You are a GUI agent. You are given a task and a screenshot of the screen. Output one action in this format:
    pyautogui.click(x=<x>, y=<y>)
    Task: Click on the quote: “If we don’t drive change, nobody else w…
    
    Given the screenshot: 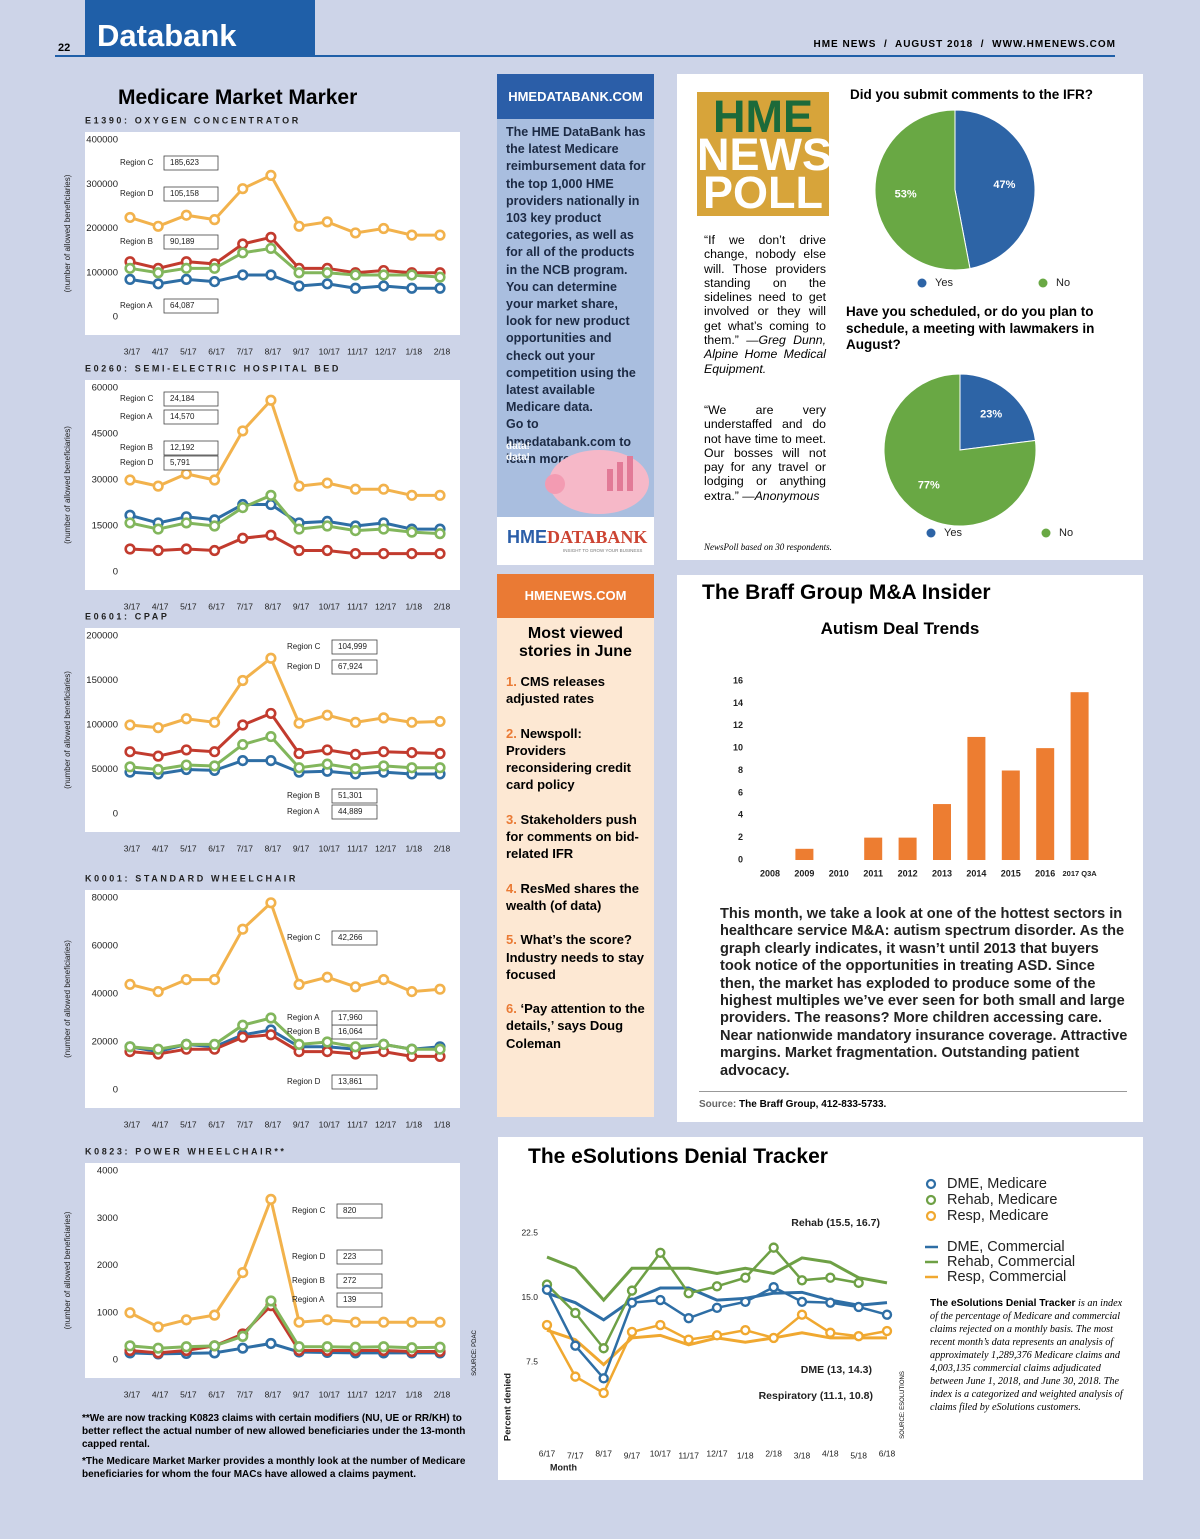 What is the action you would take?
    pyautogui.click(x=765, y=304)
    